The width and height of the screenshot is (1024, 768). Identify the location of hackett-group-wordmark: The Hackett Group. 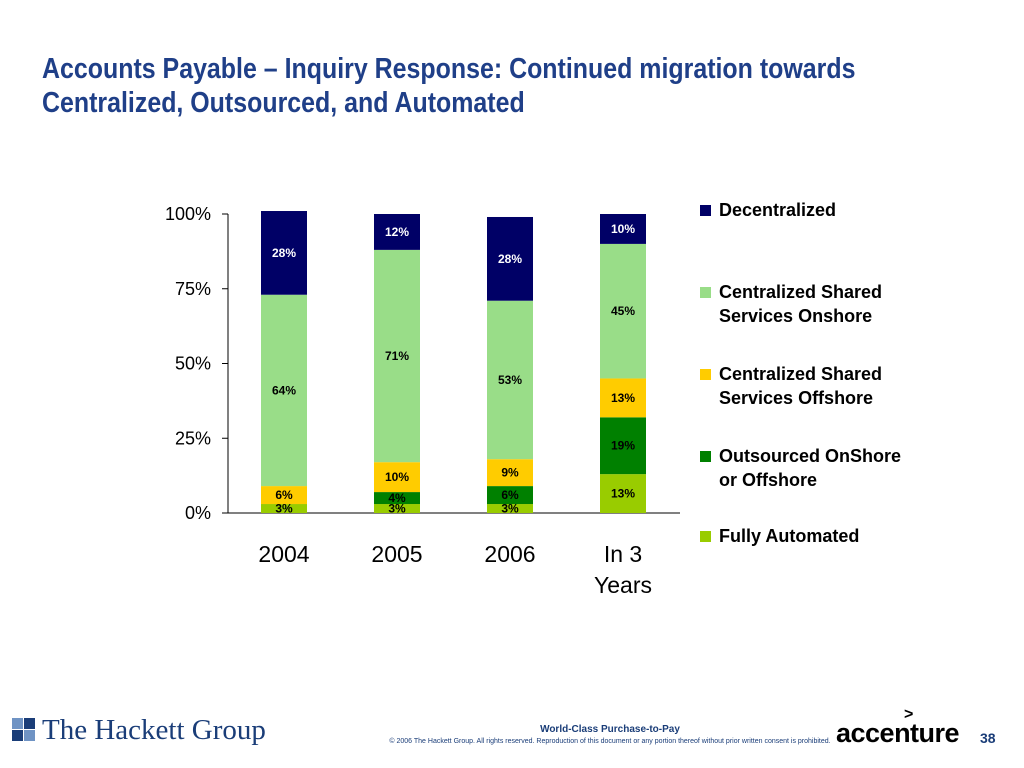
(154, 730).